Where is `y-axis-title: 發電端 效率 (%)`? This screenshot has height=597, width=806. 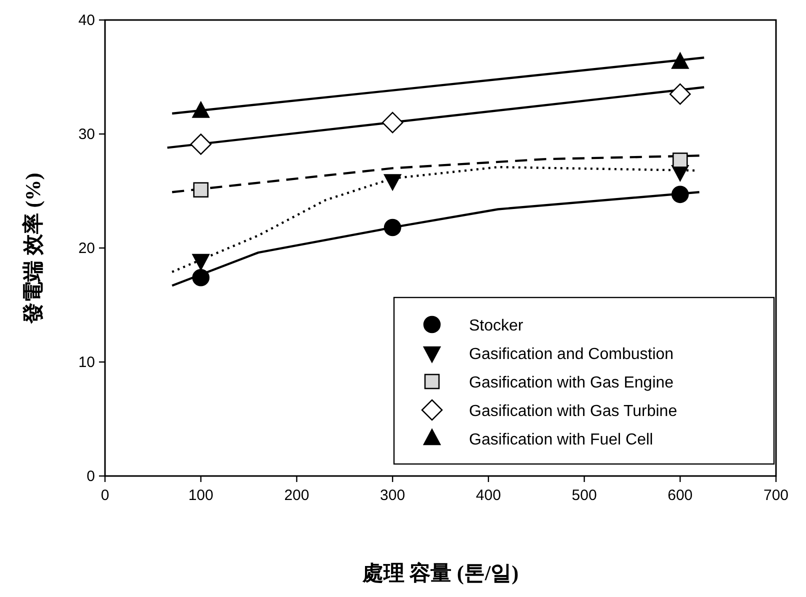 y-axis-title: 發電端 效率 (%) is located at coordinates (33, 248).